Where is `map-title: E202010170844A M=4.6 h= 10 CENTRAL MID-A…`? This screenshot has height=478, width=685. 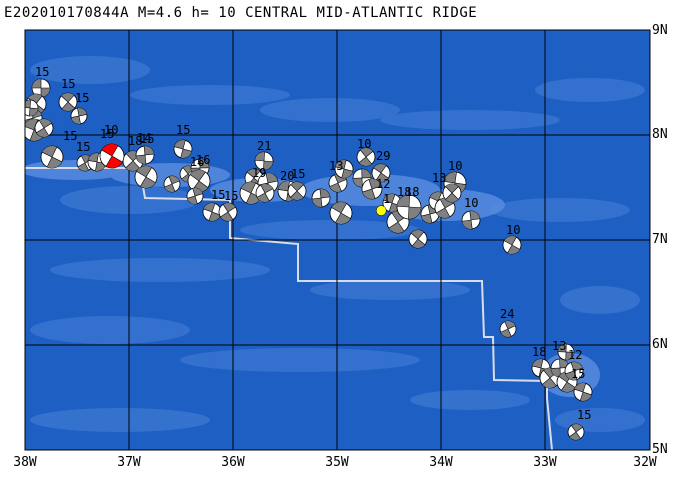 map-title: E202010170844A M=4.6 h= 10 CENTRAL MID-A… is located at coordinates (241, 13).